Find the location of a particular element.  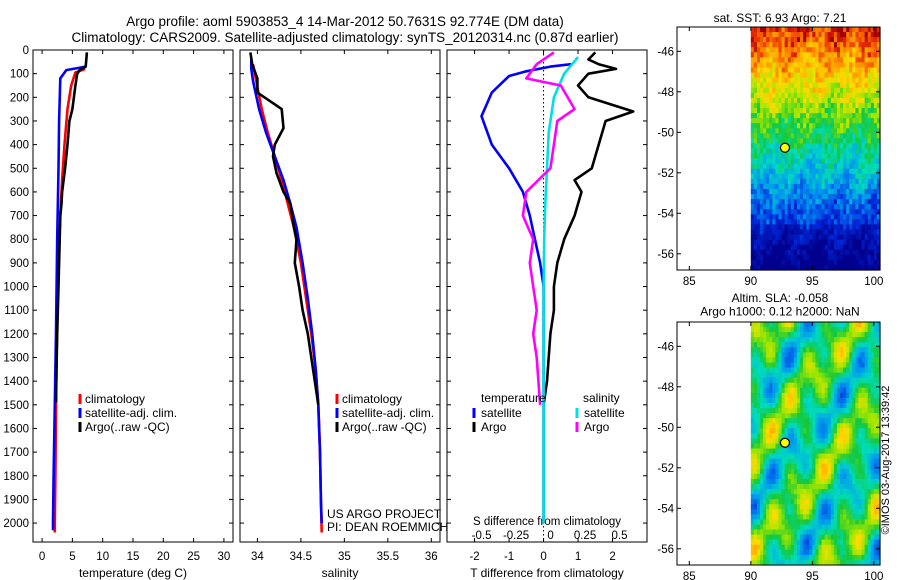

depth-tick-label: 400 is located at coordinates (19, 146).